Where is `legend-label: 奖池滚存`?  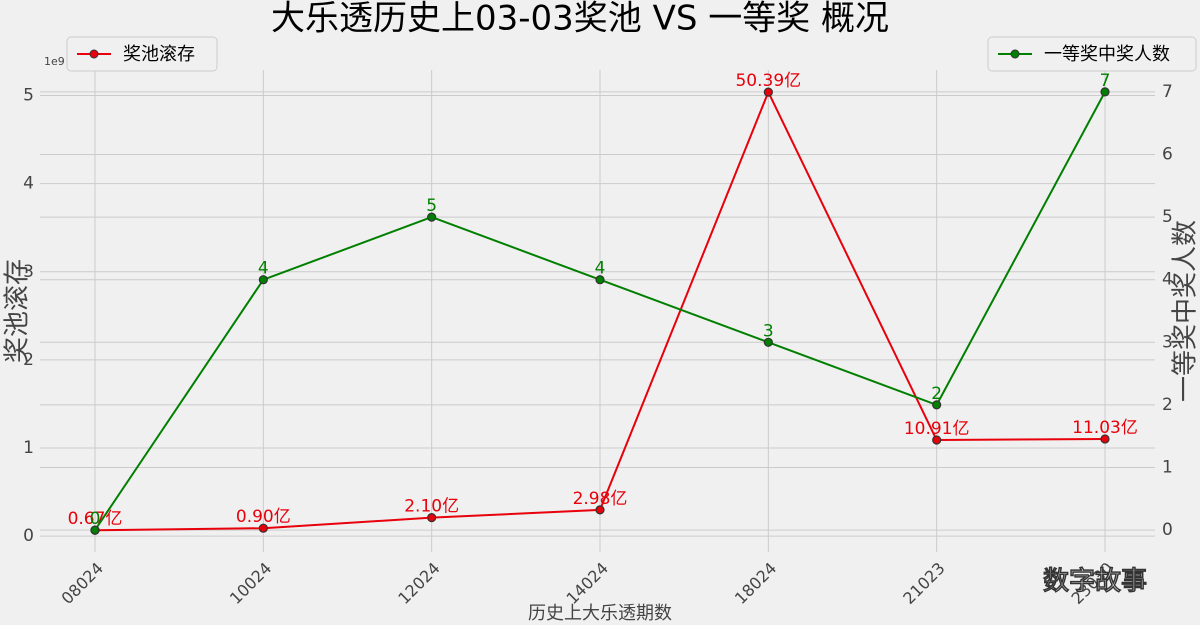
legend-label: 奖池滚存 is located at coordinates (159, 54).